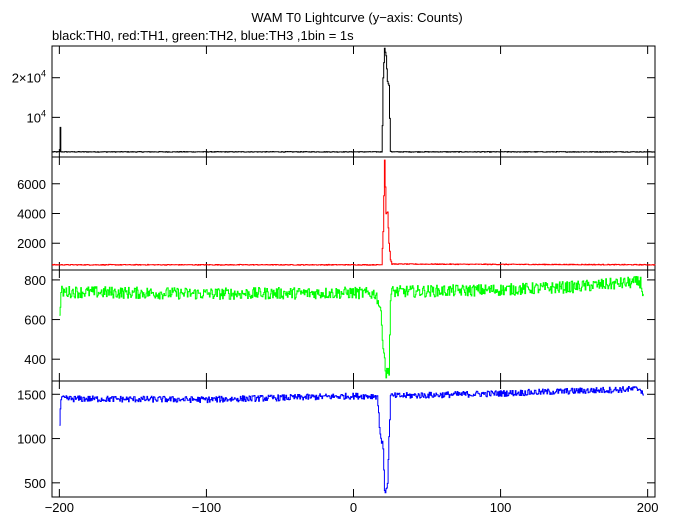  Describe the element at coordinates (356, 17) in the screenshot. I see `chart-title: WAM T0 Lightcurve (y−axis: Counts)` at that location.